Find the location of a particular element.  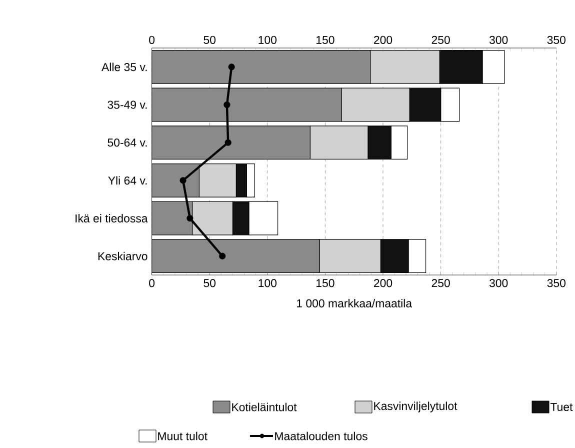

x2-tick-label: 200 is located at coordinates (383, 40).